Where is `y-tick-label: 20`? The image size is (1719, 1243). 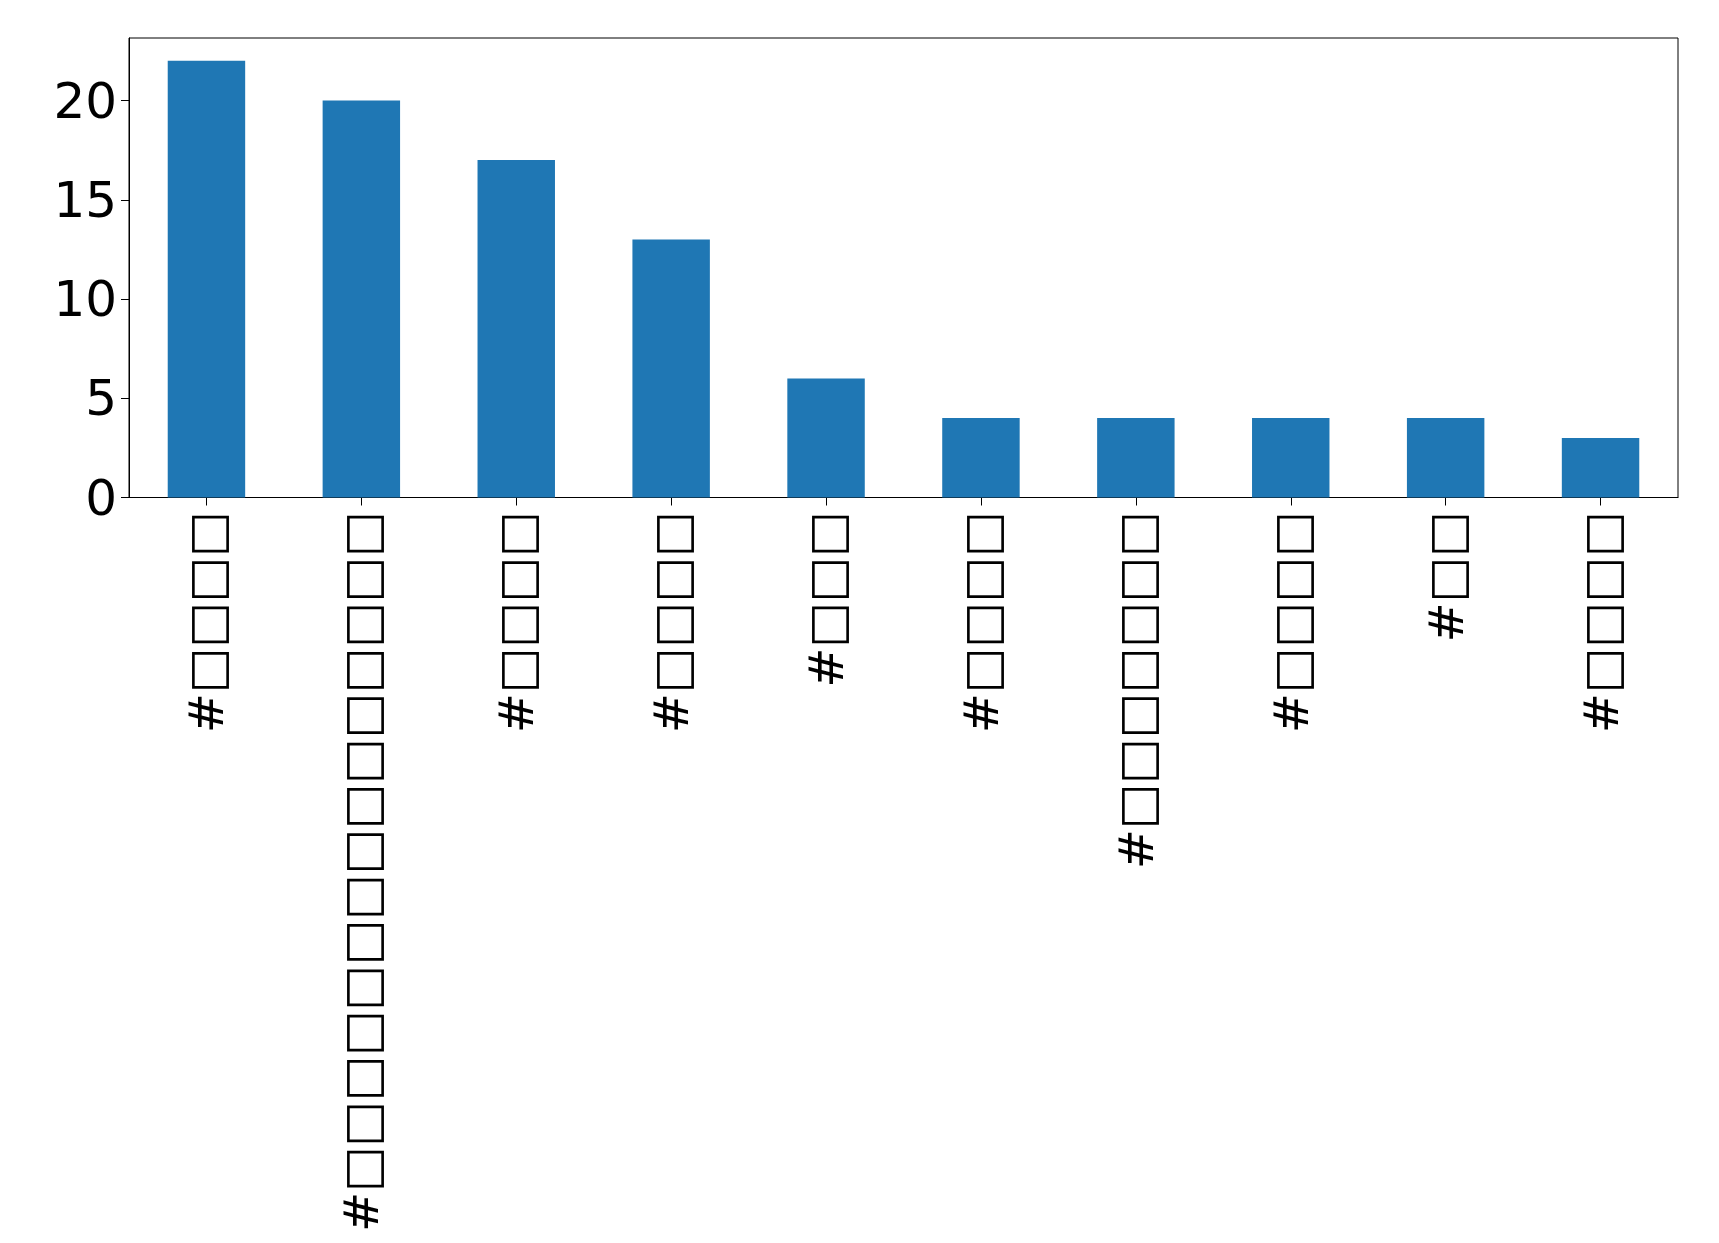
y-tick-label: 20 is located at coordinates (85, 100).